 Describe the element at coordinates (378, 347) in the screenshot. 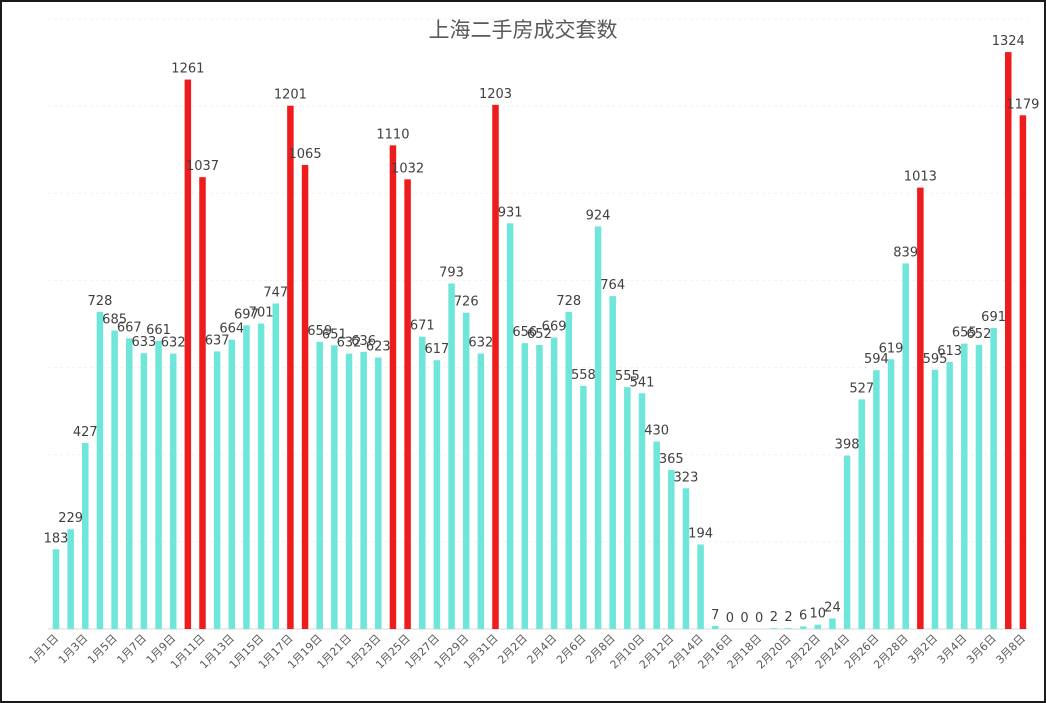

I see `data-label: 623` at that location.